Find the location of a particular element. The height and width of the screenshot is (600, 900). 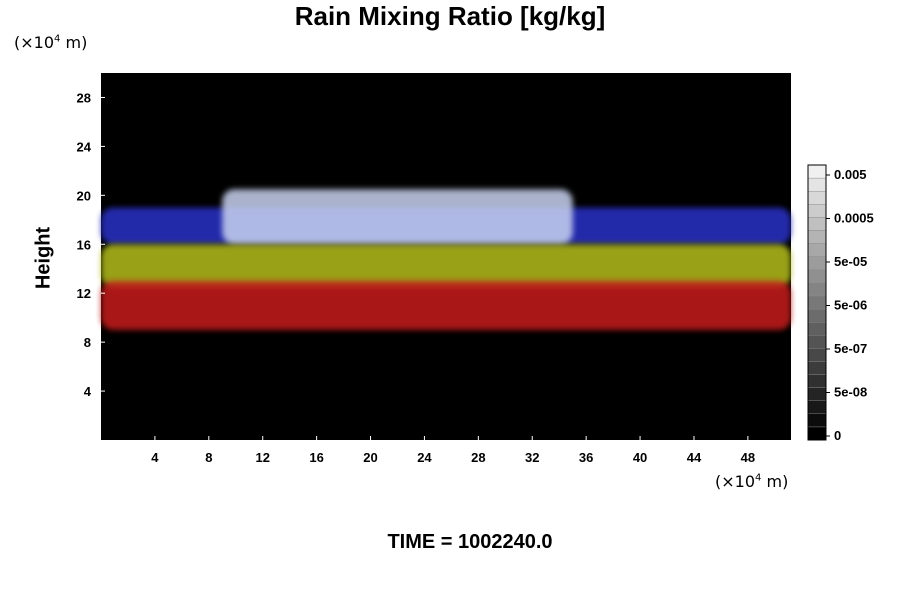

colorbar-label: 0 is located at coordinates (837, 435).